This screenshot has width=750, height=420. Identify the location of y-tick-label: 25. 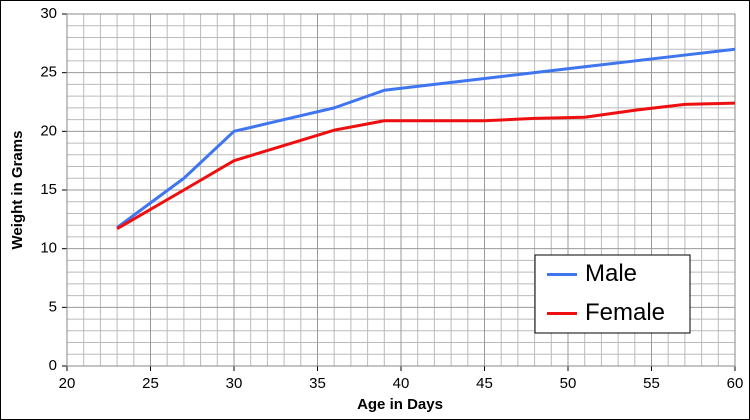
(48, 72).